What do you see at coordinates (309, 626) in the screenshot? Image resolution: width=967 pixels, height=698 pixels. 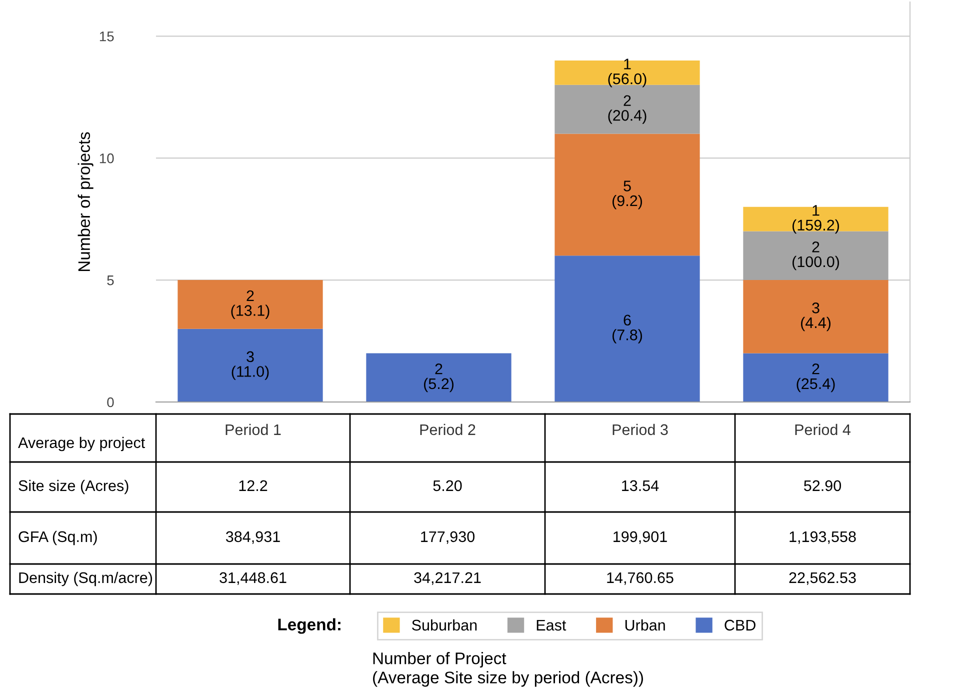 I see `legend-title: Legend:` at bounding box center [309, 626].